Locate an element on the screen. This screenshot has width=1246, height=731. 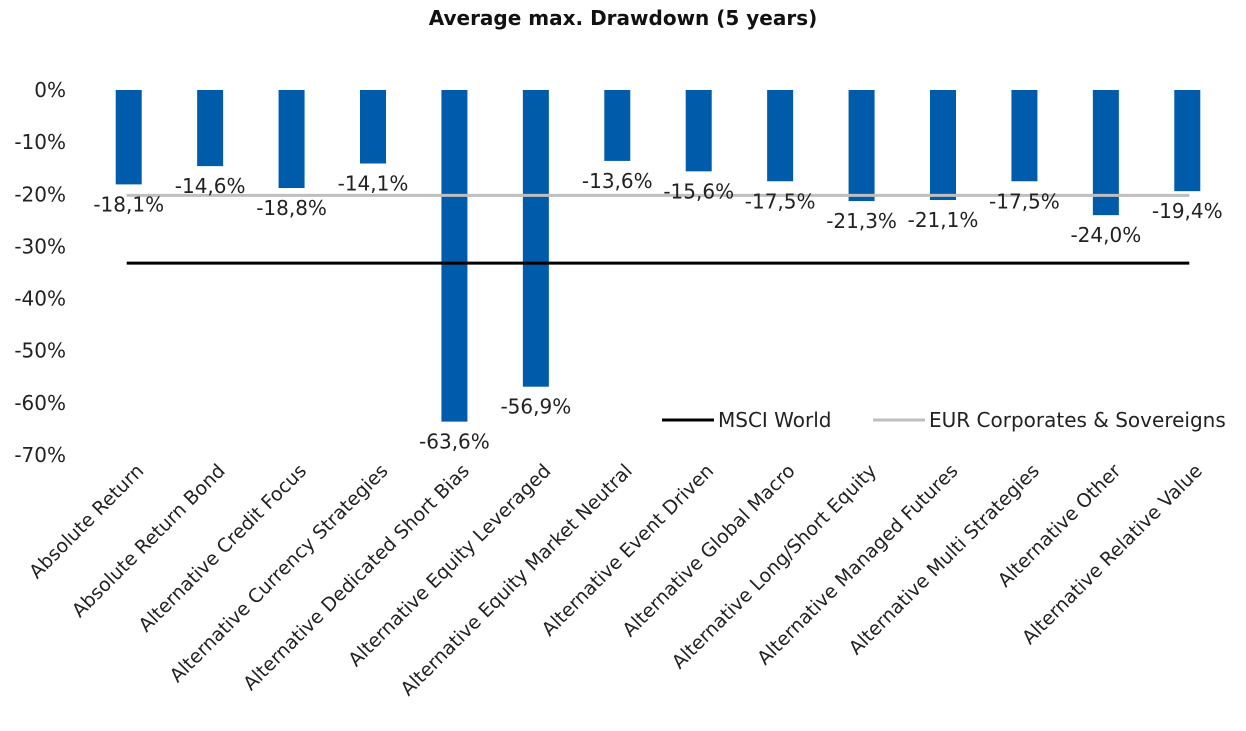
data-label: -56,9% is located at coordinates (535, 407).